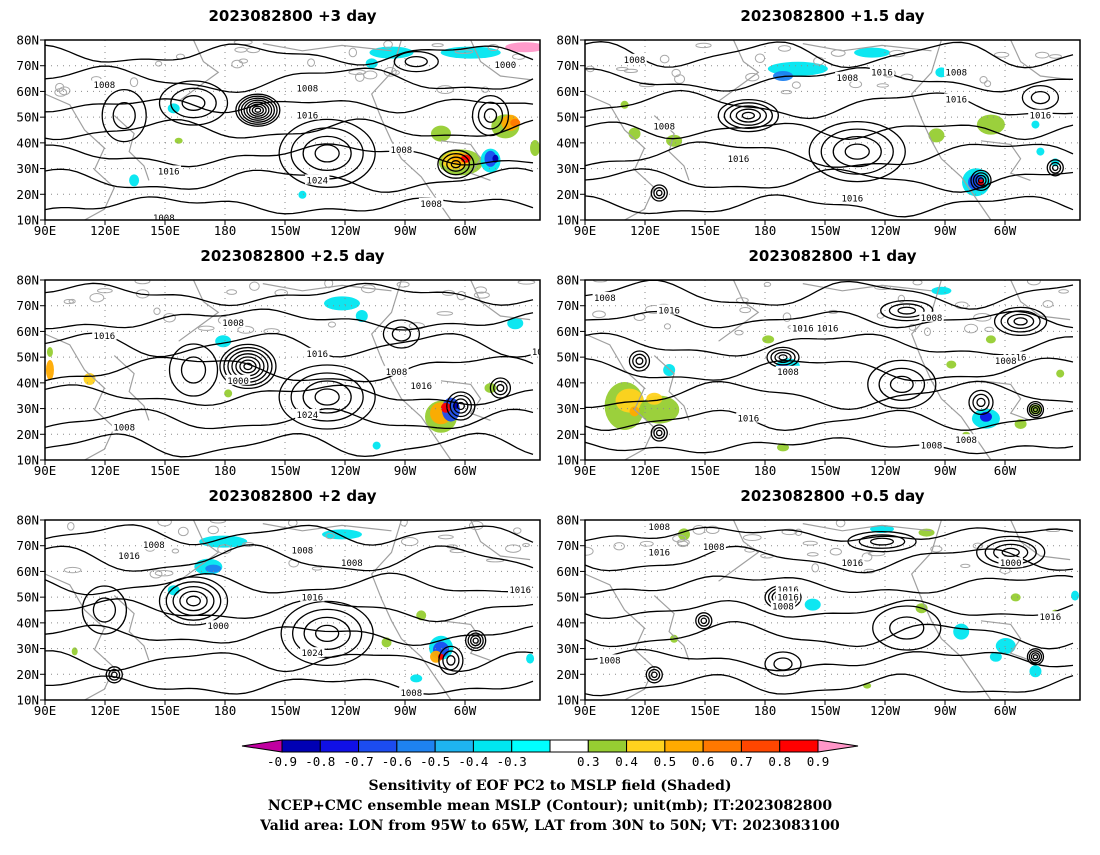 Image resolution: width=1100 pixels, height=855 pixels. What do you see at coordinates (741, 761) in the screenshot?
I see `colorbar-label: 0.7` at bounding box center [741, 761].